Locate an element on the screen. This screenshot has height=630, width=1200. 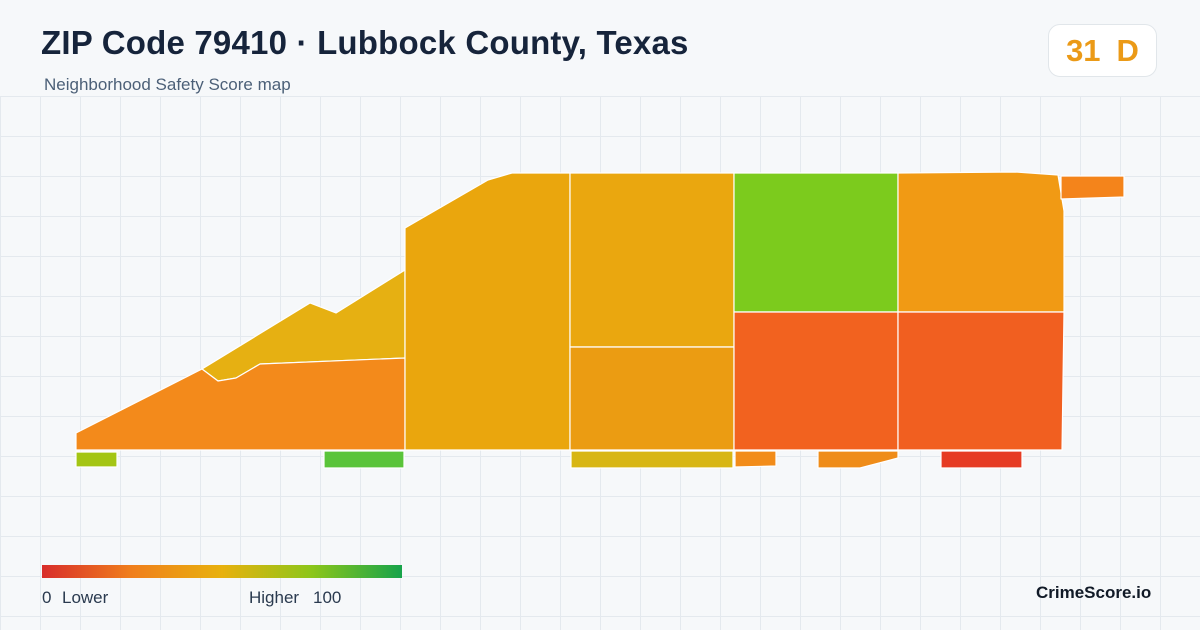
map-region-far-east-tab is located at coordinates (1092, 187).